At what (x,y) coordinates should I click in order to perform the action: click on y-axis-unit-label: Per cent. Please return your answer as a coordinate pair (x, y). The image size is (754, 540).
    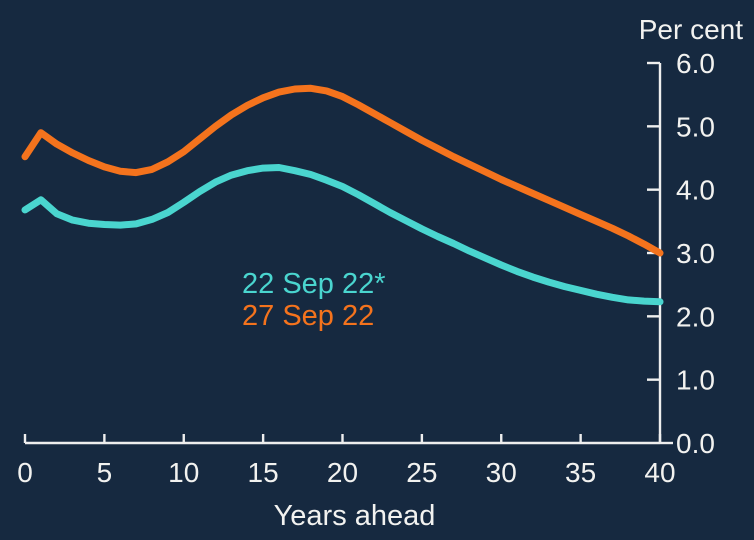
    Looking at the image, I should click on (690, 29).